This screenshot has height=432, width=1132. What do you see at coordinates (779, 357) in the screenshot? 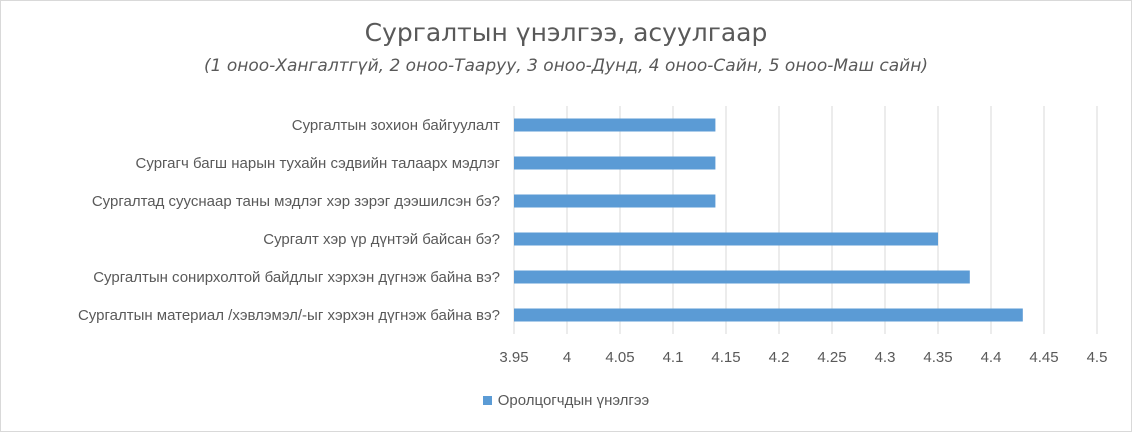
I see `x-tick-label: 4.2` at bounding box center [779, 357].